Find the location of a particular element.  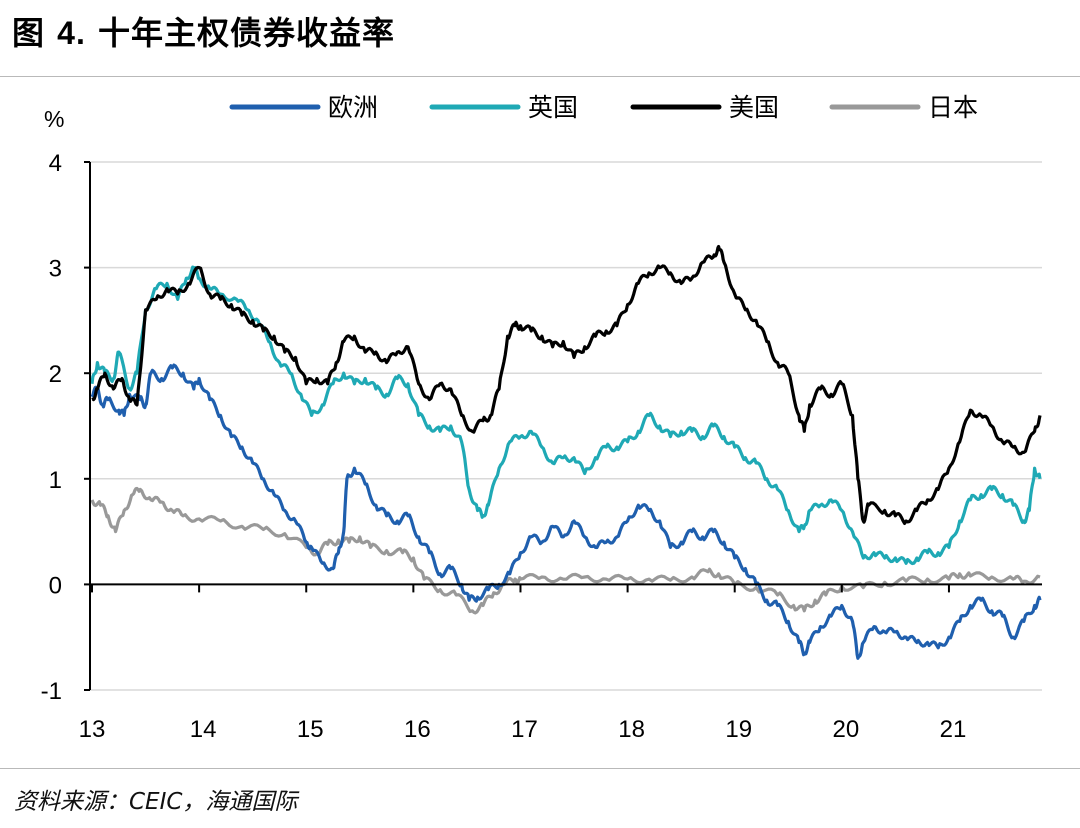

source-note: 资料来源：CEIC，海通国际 is located at coordinates (156, 802).